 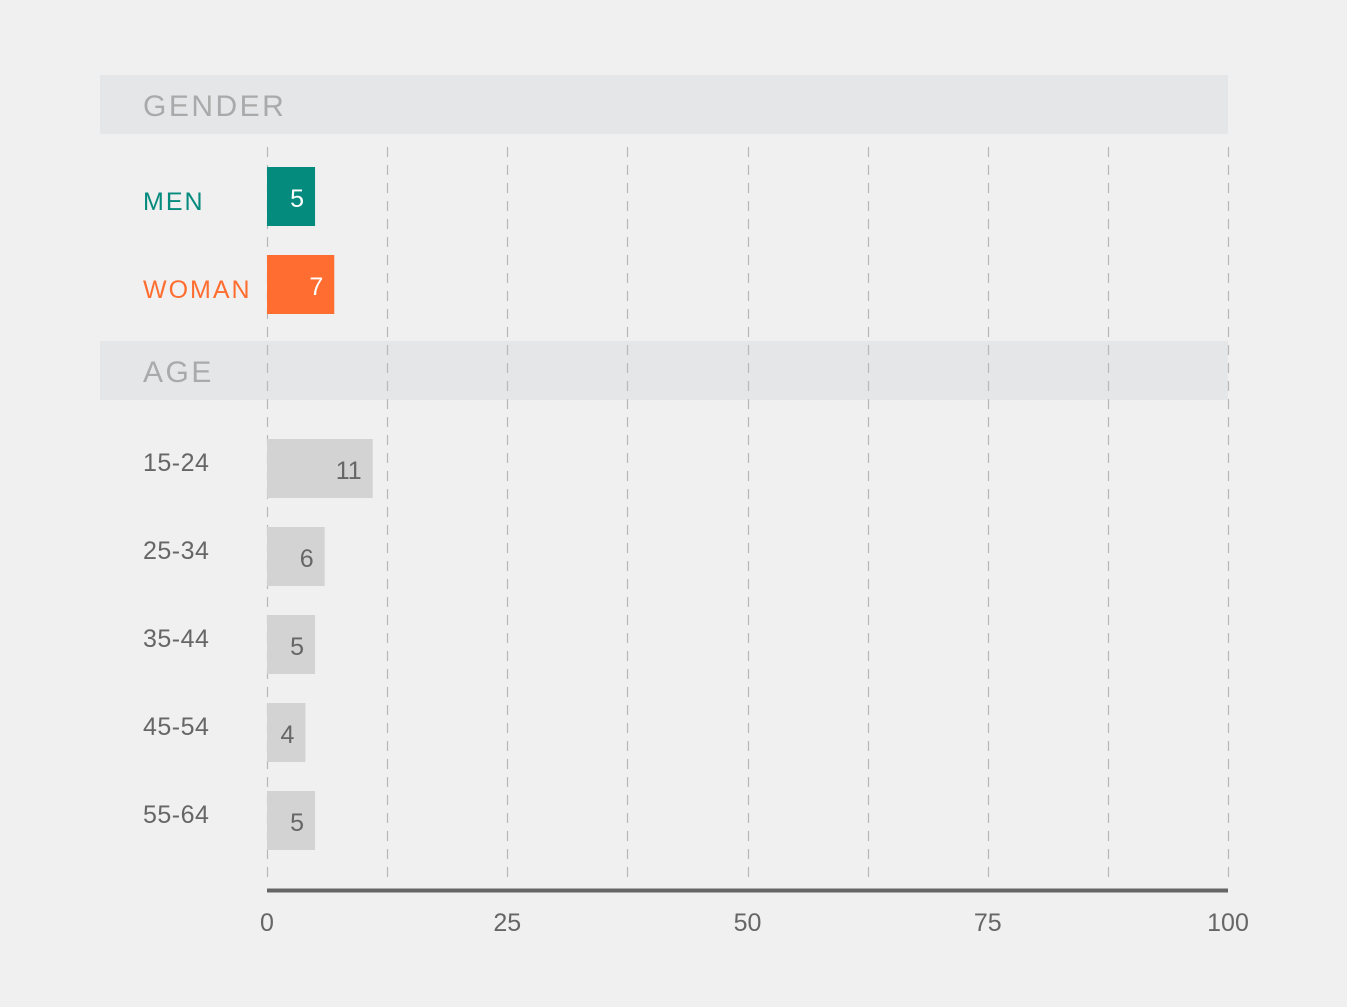 What do you see at coordinates (178, 372) in the screenshot?
I see `group-header-age: AGE` at bounding box center [178, 372].